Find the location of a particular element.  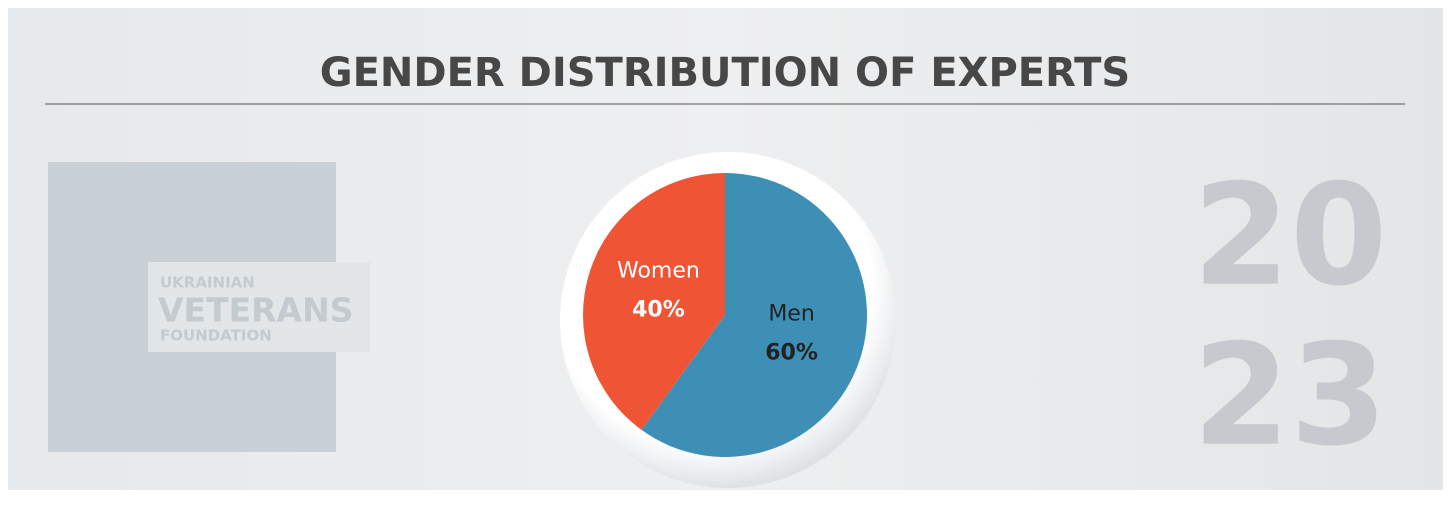

logo-text: UKRAINIAN is located at coordinates (207, 283).